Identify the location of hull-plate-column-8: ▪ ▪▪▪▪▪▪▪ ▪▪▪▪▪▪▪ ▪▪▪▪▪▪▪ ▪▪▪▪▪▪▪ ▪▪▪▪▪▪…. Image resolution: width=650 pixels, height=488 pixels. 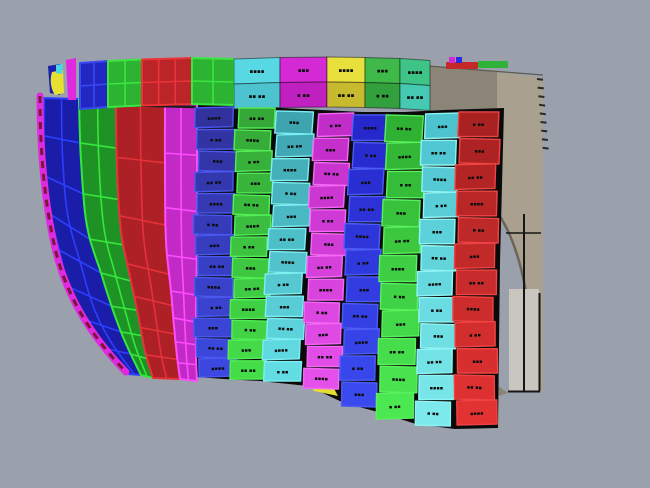
(476, 268).